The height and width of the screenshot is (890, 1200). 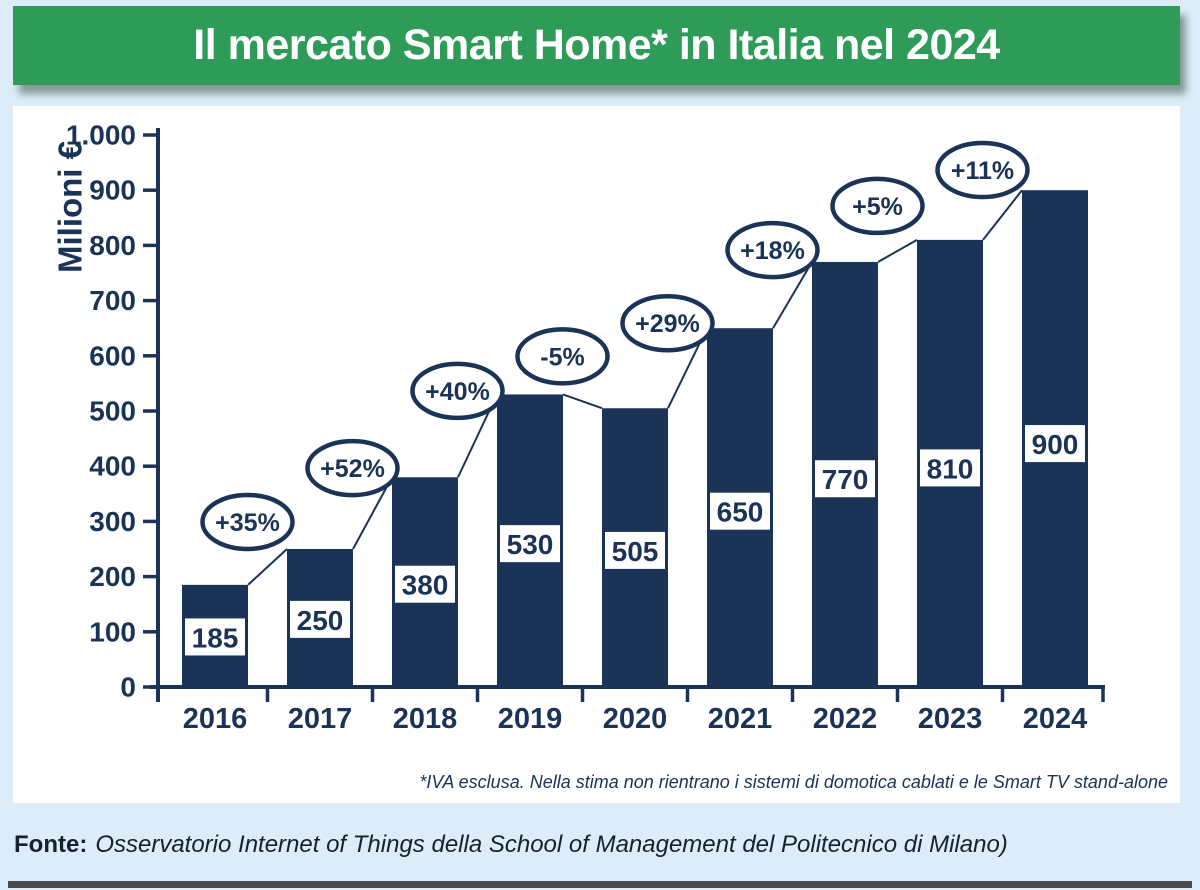 What do you see at coordinates (320, 719) in the screenshot?
I see `x-category-label: 2017` at bounding box center [320, 719].